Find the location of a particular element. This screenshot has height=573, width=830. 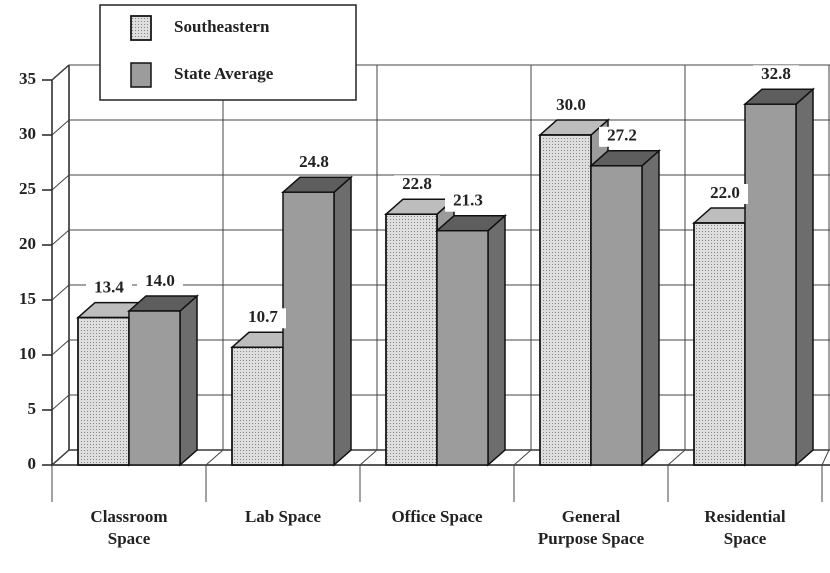

value-label: 14.0 is located at coordinates (160, 280).